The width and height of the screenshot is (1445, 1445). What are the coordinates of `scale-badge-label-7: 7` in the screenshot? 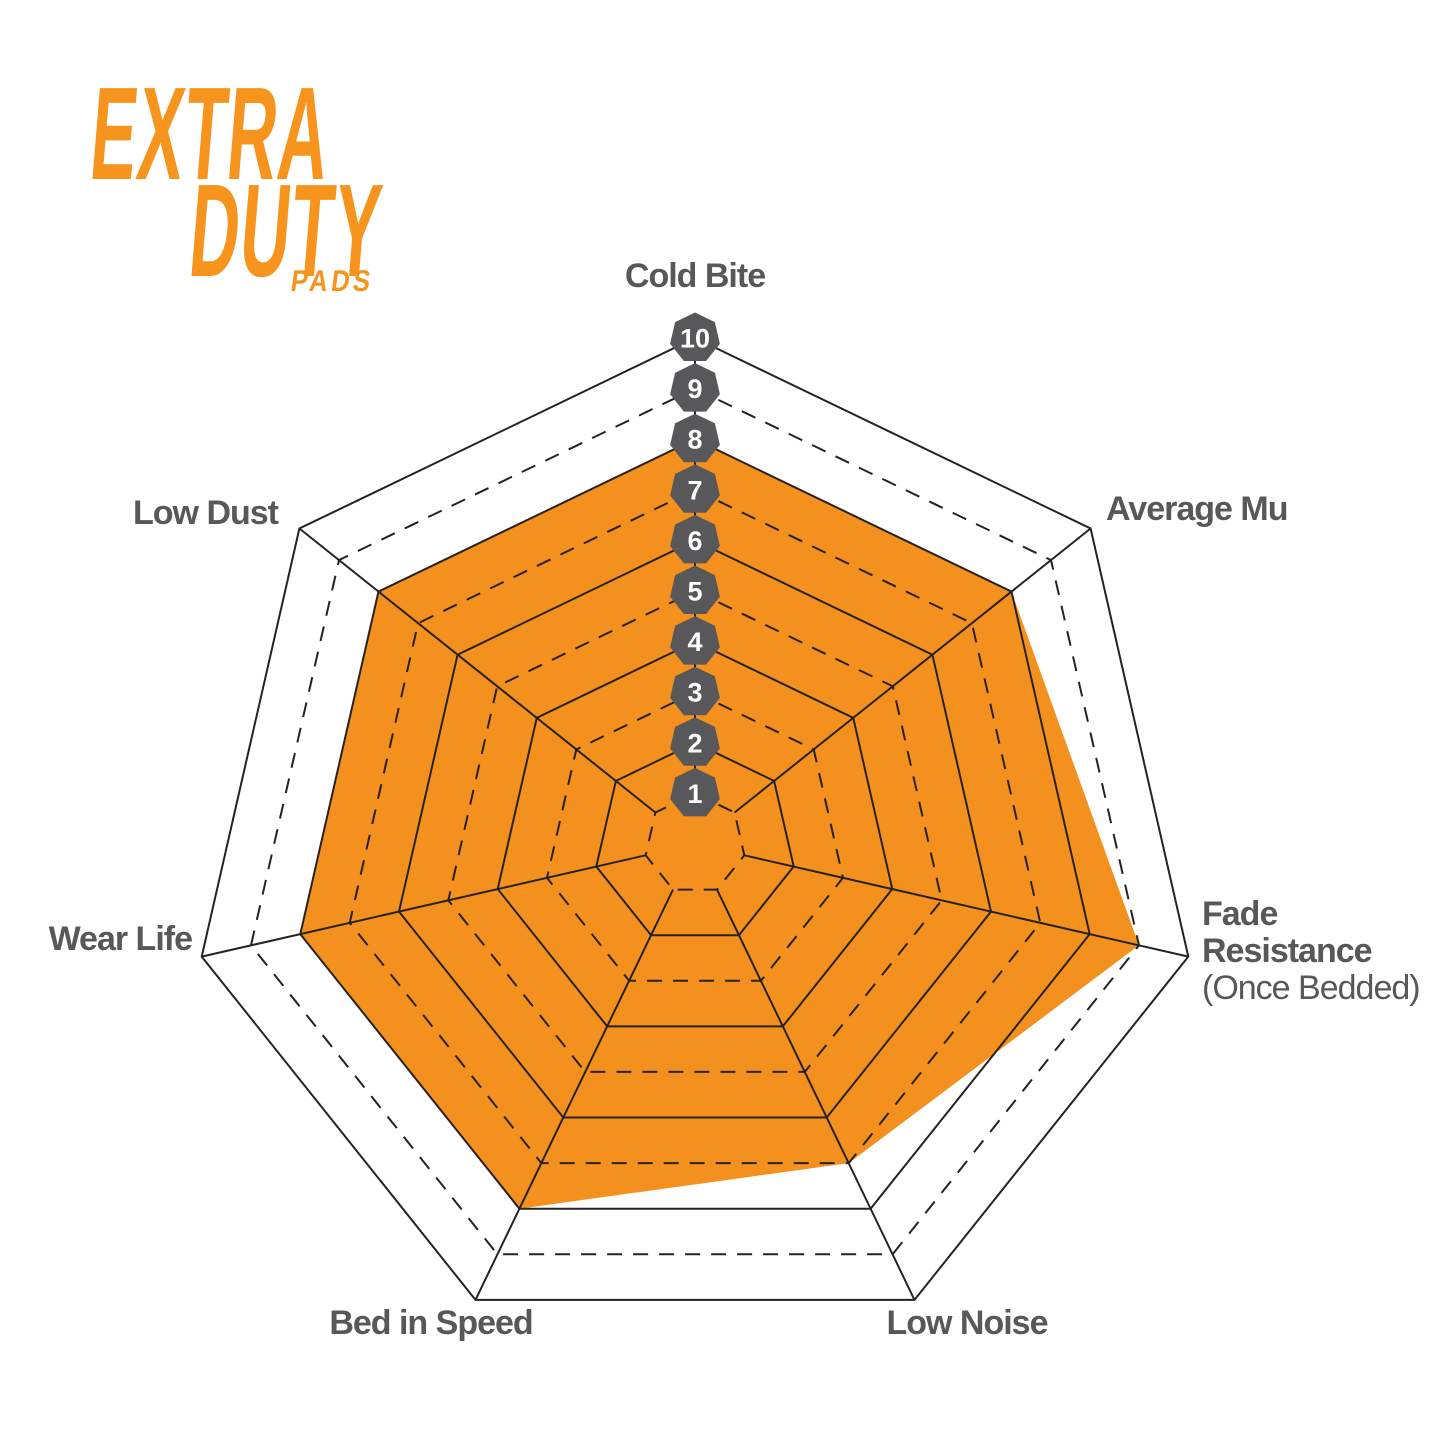 It's located at (694, 490).